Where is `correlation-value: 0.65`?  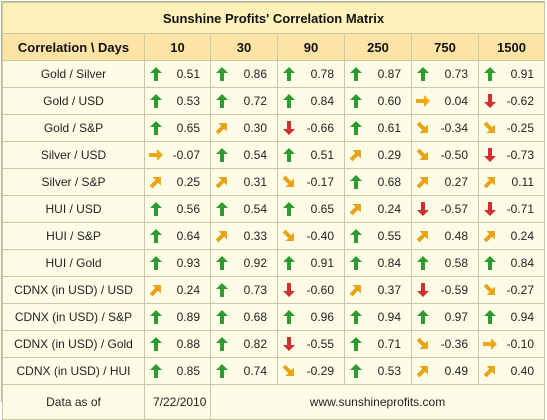 correlation-value: 0.65 is located at coordinates (322, 209).